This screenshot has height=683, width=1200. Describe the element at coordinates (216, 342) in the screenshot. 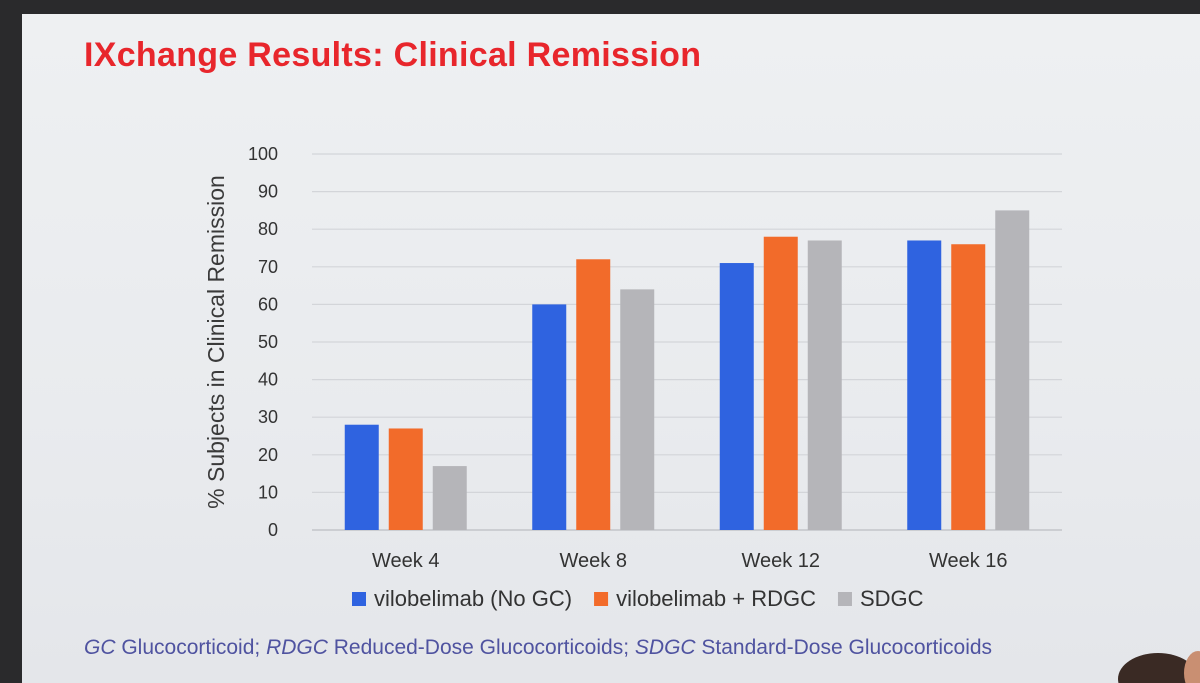

I see `y-axis-label: % Subjects in Clinical Remission` at that location.